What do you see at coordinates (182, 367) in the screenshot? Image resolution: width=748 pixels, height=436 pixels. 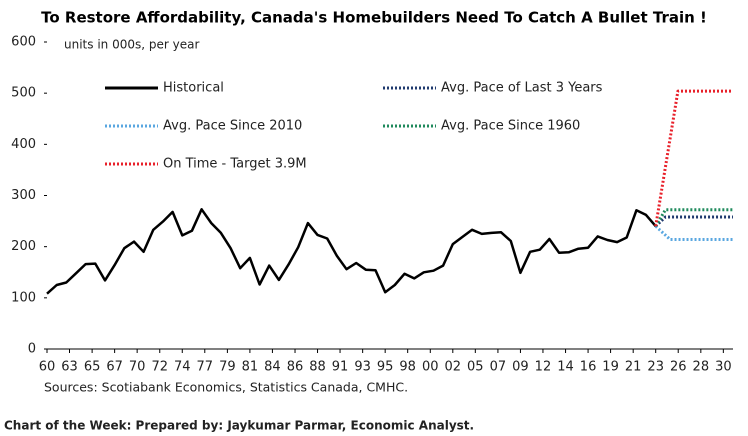 I see `x-tick-label: 74` at bounding box center [182, 367].